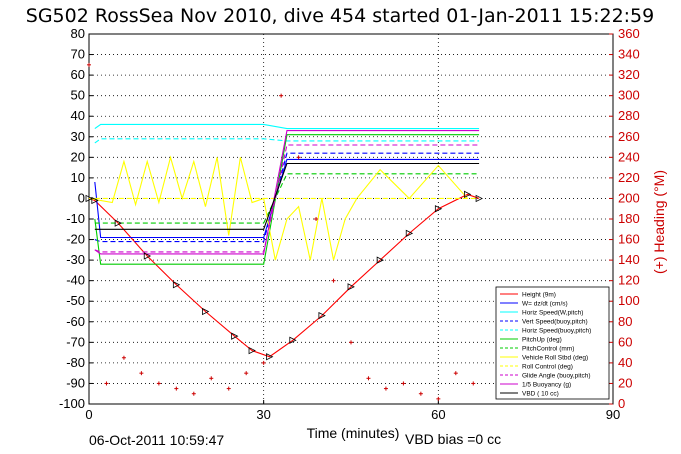 Image resolution: width=681 pixels, height=454 pixels. What do you see at coordinates (629, 54) in the screenshot?
I see `y2-tick-label: 340` at bounding box center [629, 54].